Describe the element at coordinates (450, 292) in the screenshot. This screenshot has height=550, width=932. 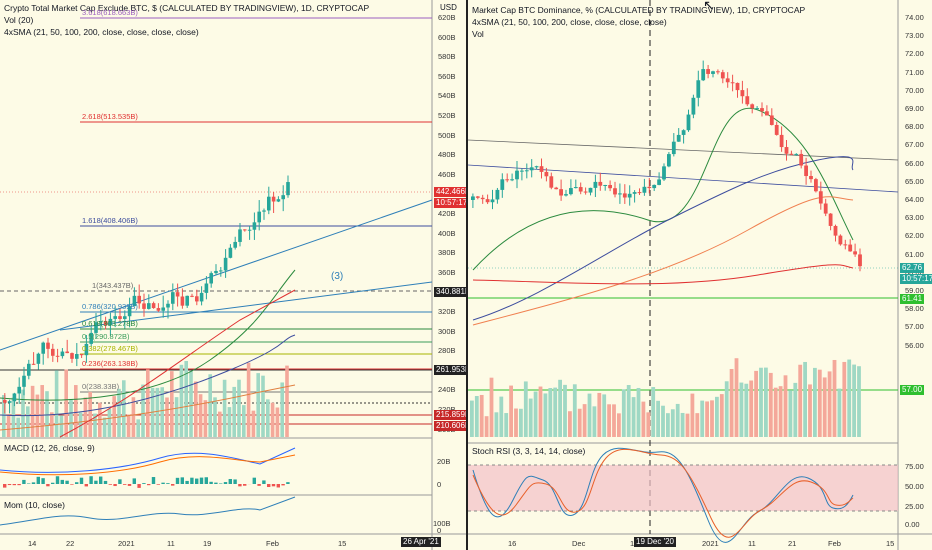
I see `price-label: 340.881B` at that location.